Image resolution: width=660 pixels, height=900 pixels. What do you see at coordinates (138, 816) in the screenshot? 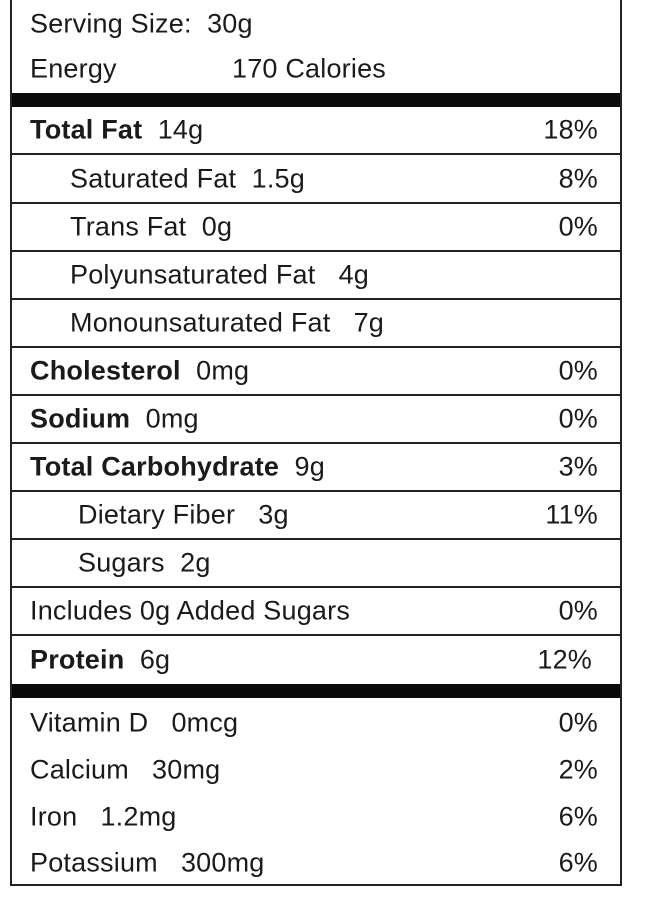
I see `vitamin-amount: 1.2mg` at bounding box center [138, 816].